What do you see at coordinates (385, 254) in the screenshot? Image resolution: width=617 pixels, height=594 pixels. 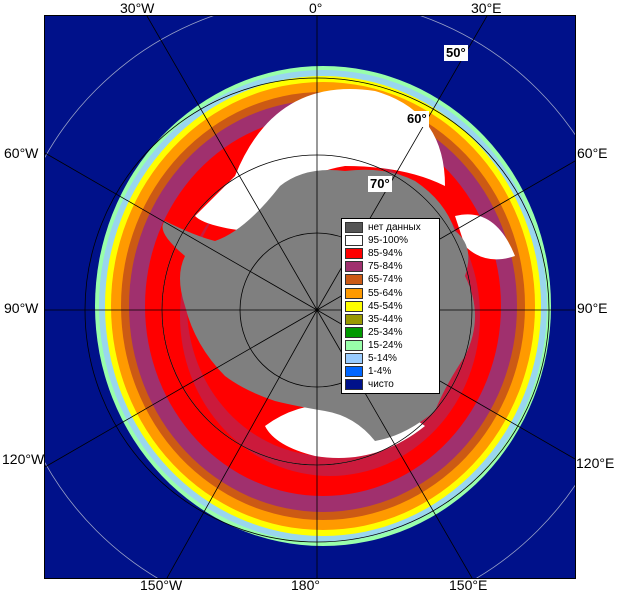 I see `legend-label: 85-94%` at bounding box center [385, 254].